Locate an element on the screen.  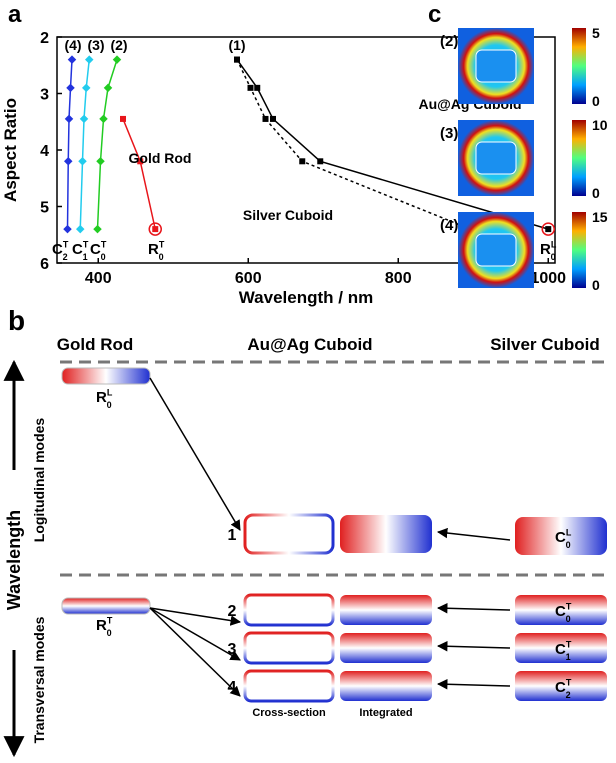
panel-label: b is located at coordinates (16, 320).